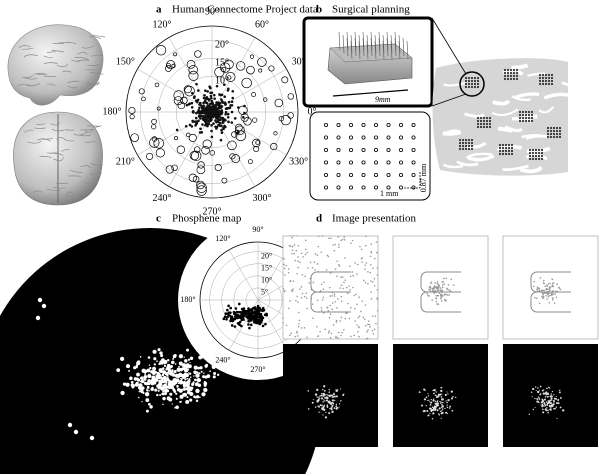 Image resolution: width=600 pixels, height=474 pixels. What do you see at coordinates (245, 10) in the screenshot?
I see `panel-title: Human Connectome Project data` at bounding box center [245, 10].